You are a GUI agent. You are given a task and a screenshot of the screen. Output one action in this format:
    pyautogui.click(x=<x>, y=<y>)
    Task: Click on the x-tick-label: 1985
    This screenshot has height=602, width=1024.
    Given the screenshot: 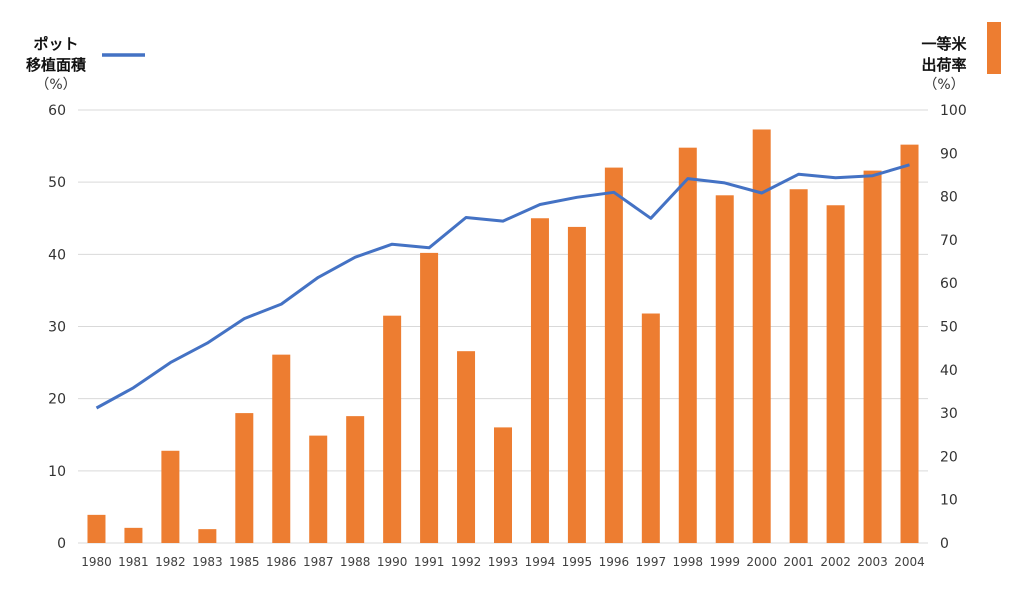 What is the action you would take?
    pyautogui.click(x=244, y=562)
    